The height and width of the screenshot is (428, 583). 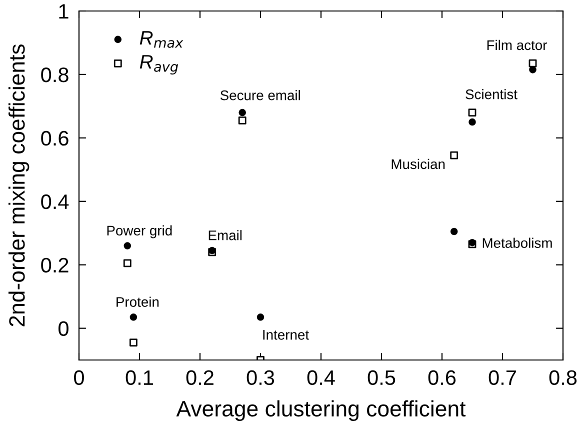 What do you see at coordinates (442, 378) in the screenshot?
I see `x-tick-label: 0.6` at bounding box center [442, 378].